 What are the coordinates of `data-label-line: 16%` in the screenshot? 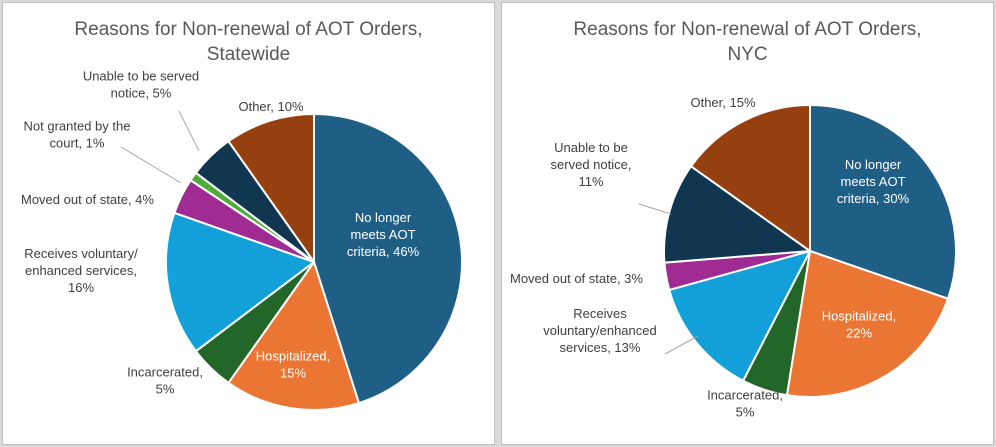 It's located at (81, 287).